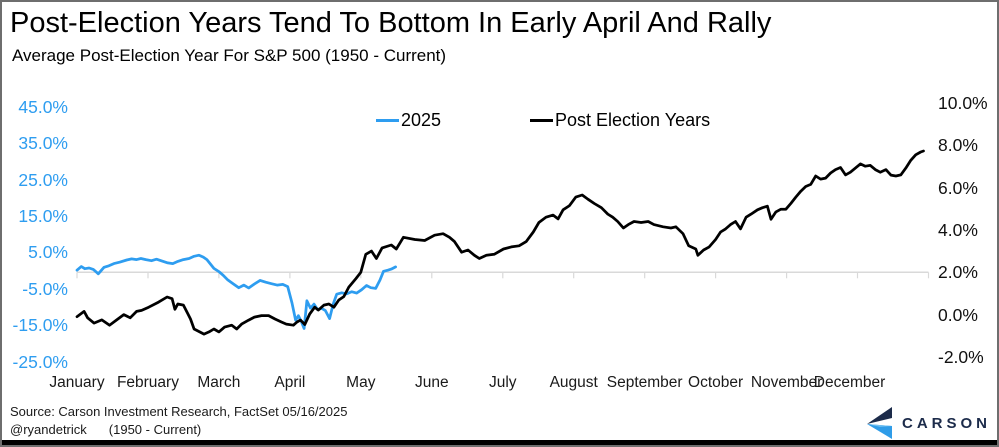 The width and height of the screenshot is (999, 447). I want to click on legend-item-post-election-years: Post Election Years, so click(620, 120).